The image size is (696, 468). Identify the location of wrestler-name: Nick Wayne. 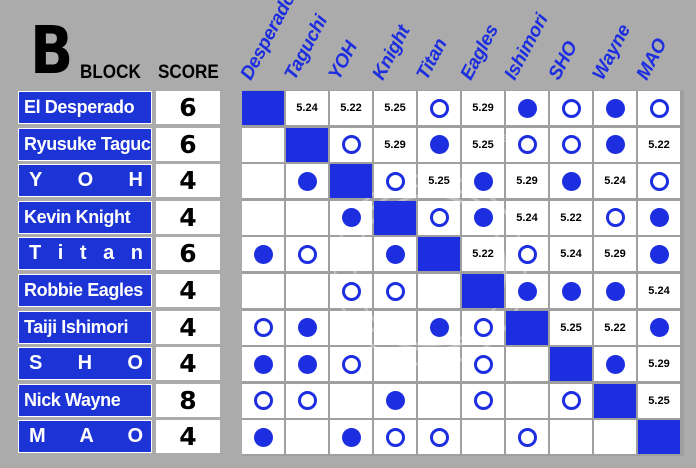
(85, 400).